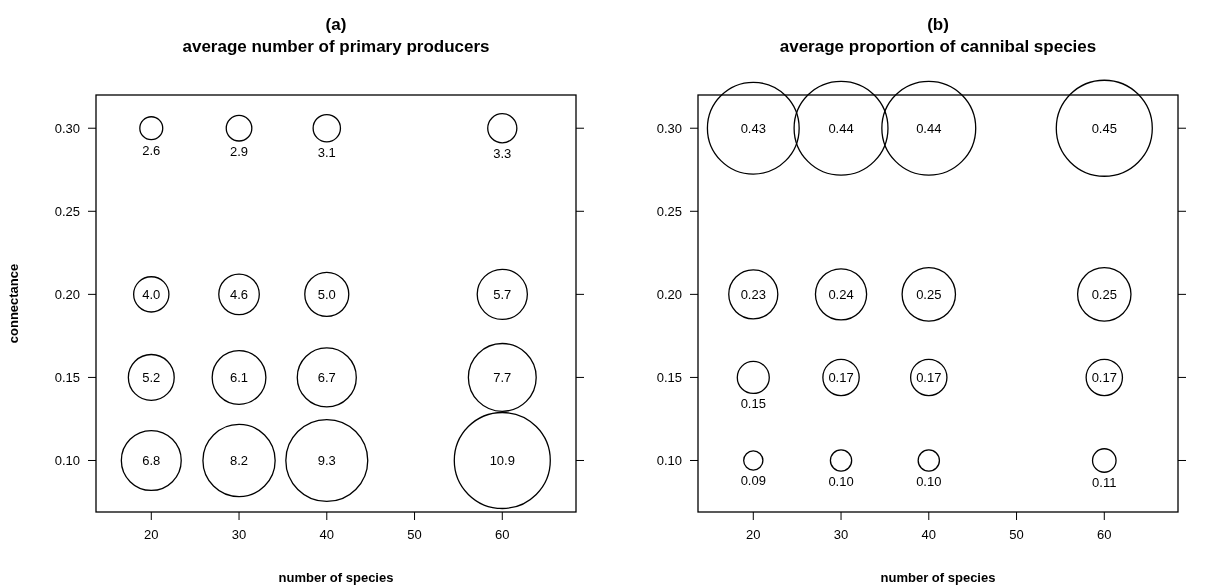  I want to click on annotation: 5.7, so click(502, 295).